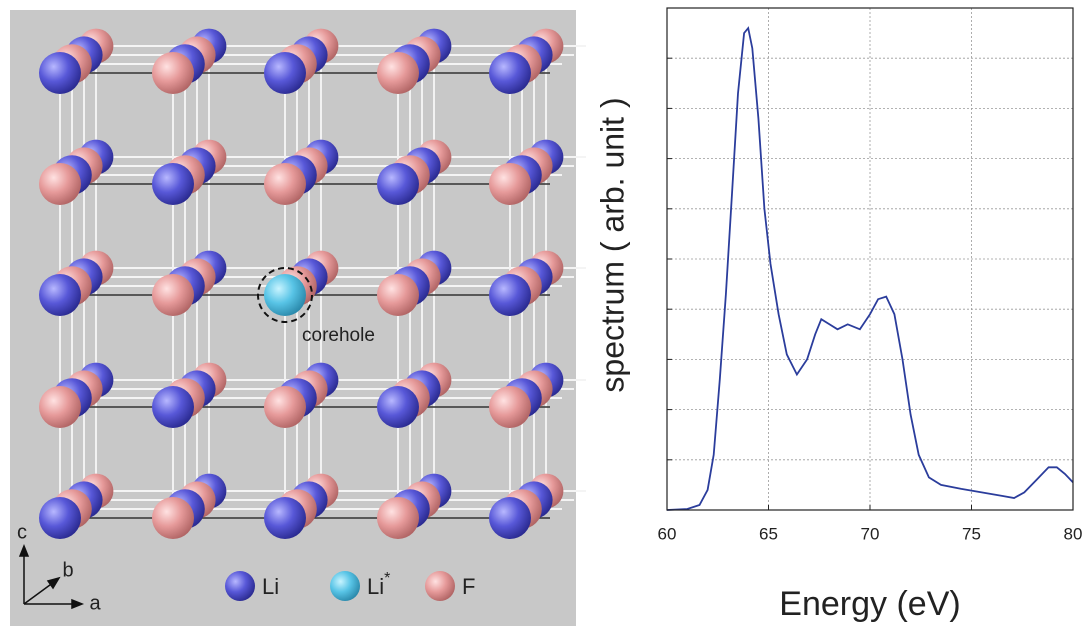  What do you see at coordinates (39, 593) in the screenshot?
I see `axis-b-arrow` at bounding box center [39, 593].